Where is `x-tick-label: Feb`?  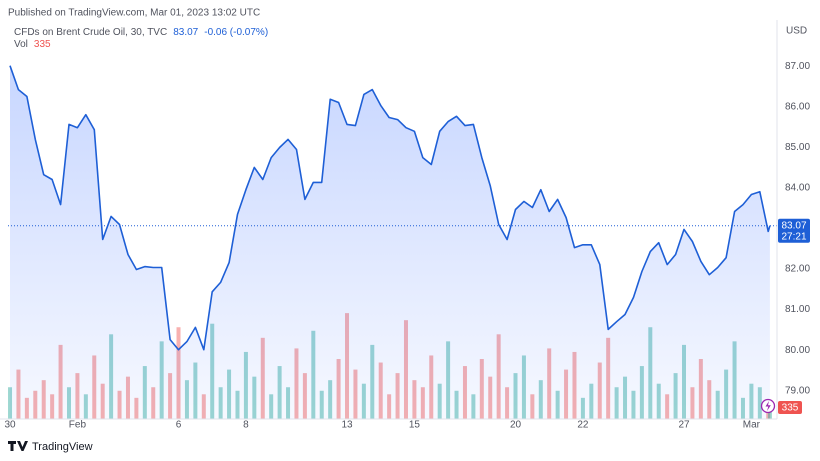 x-tick-label: Feb is located at coordinates (78, 425).